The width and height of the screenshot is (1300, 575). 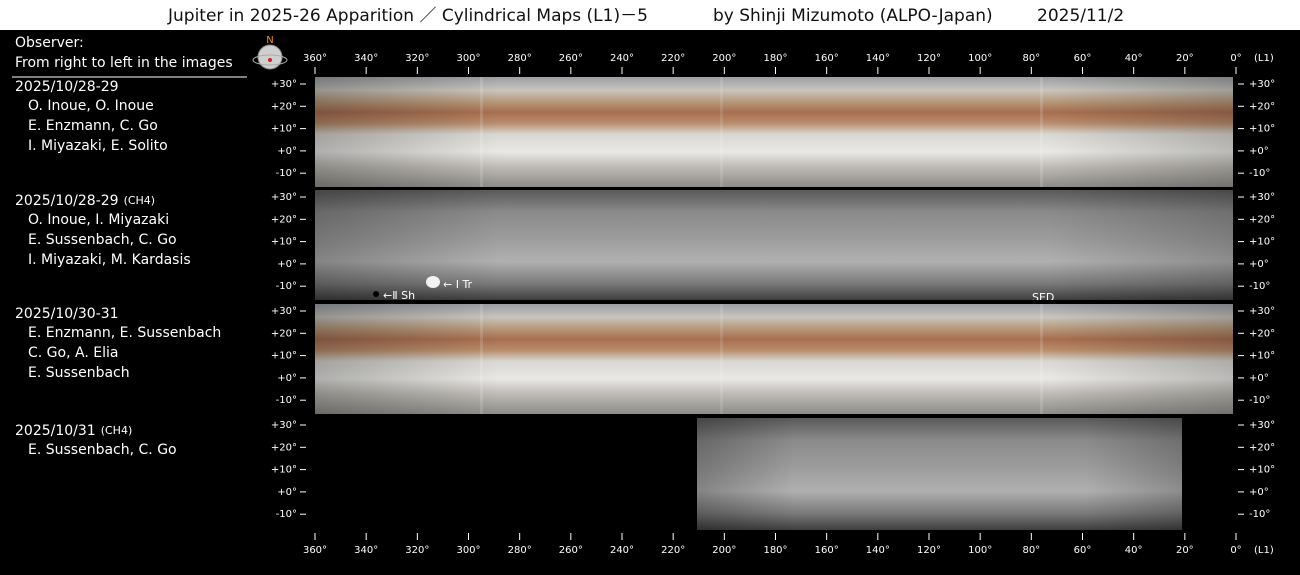 What do you see at coordinates (724, 550) in the screenshot?
I see `lon-label: 200°` at bounding box center [724, 550].